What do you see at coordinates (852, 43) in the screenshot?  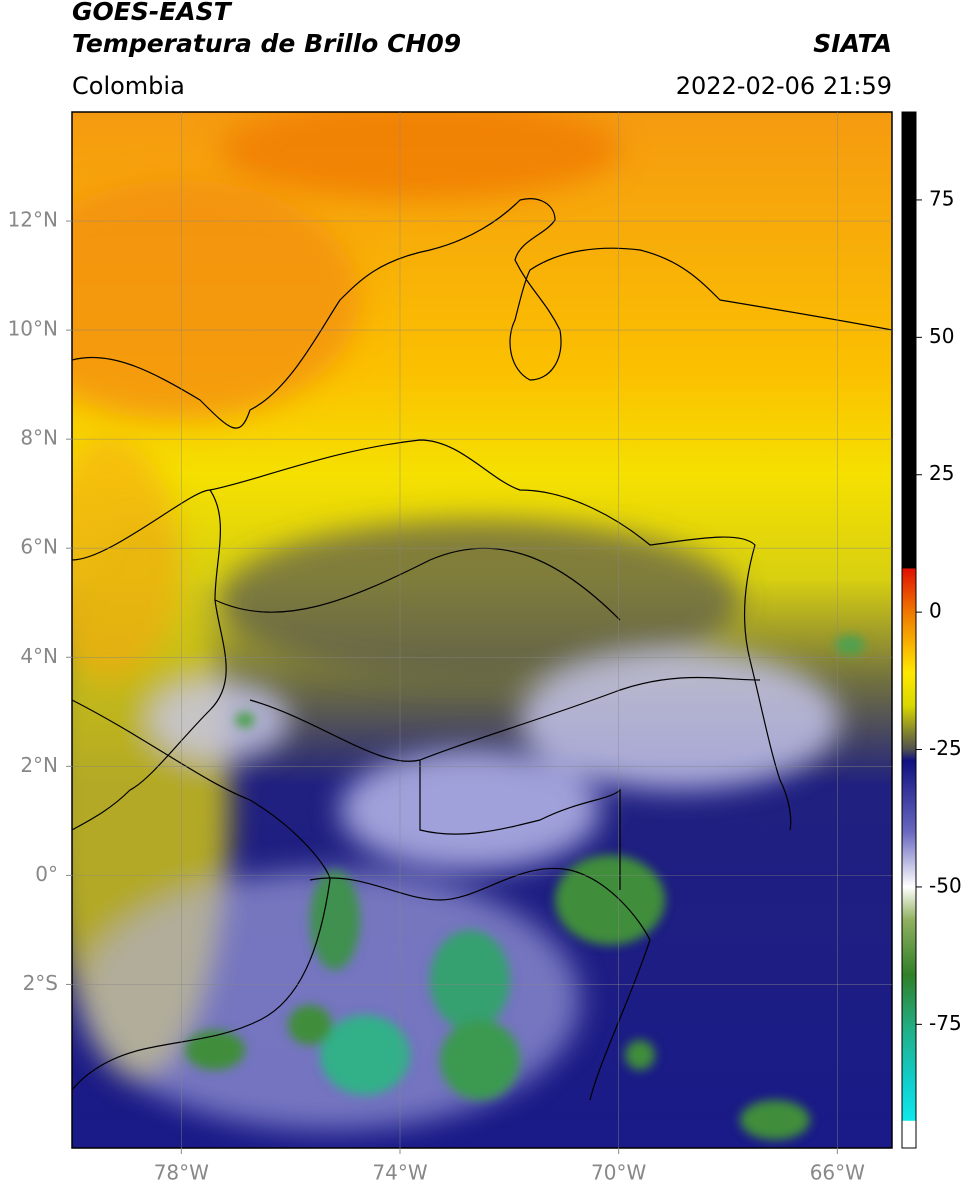 I see `source-label: SIATA` at bounding box center [852, 43].